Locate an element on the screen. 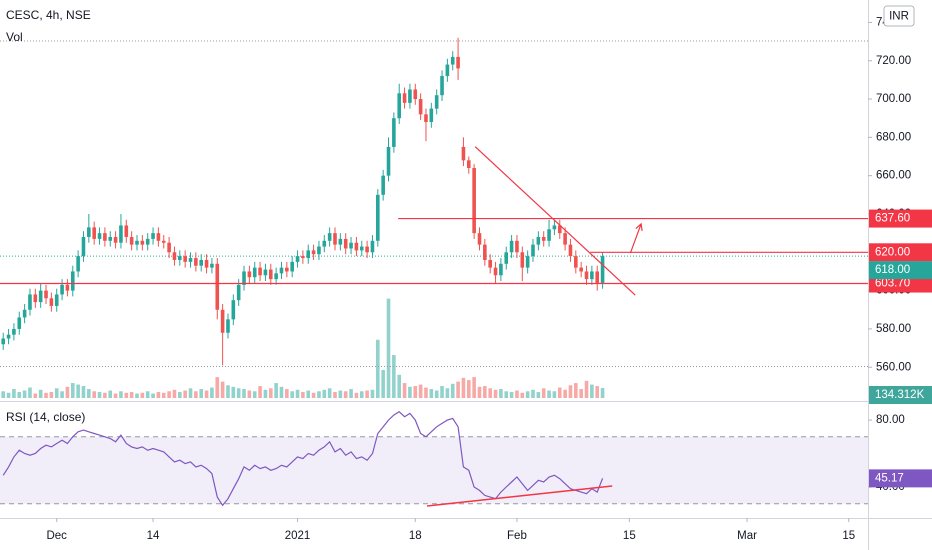 This screenshot has width=932, height=550. level-label-box is located at coordinates (900, 252).